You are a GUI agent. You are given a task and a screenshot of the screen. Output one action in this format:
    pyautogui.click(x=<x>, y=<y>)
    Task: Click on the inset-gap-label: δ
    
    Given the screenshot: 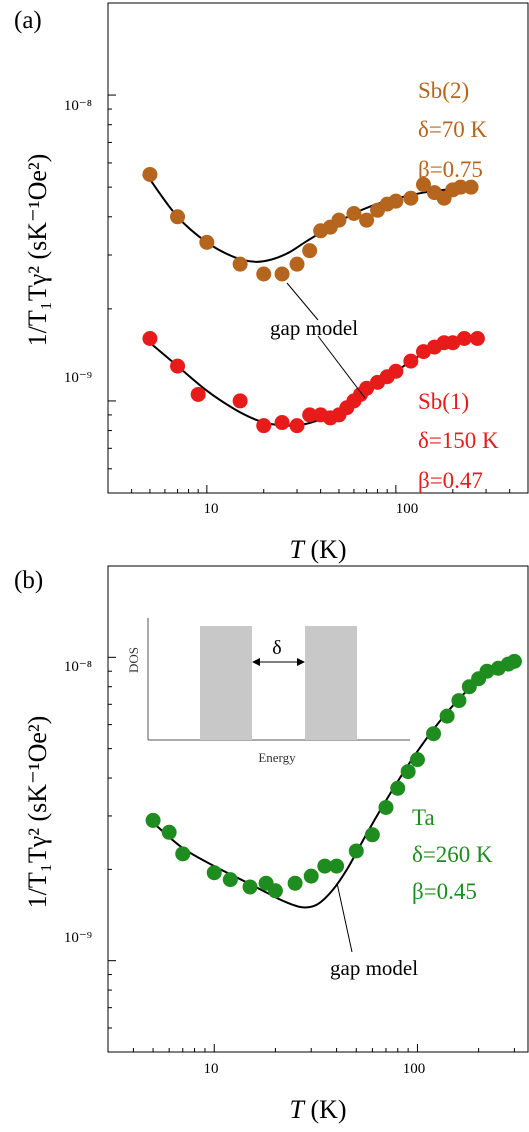 What is the action you would take?
    pyautogui.click(x=276, y=648)
    